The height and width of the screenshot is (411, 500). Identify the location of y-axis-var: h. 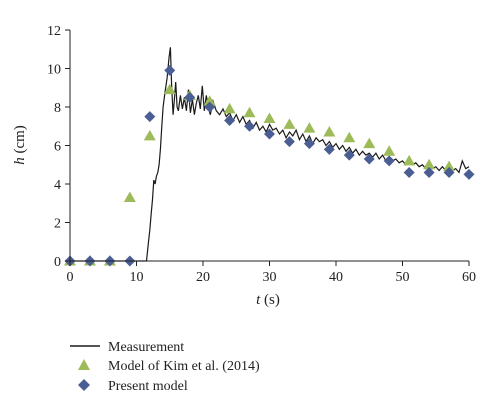
(20, 161).